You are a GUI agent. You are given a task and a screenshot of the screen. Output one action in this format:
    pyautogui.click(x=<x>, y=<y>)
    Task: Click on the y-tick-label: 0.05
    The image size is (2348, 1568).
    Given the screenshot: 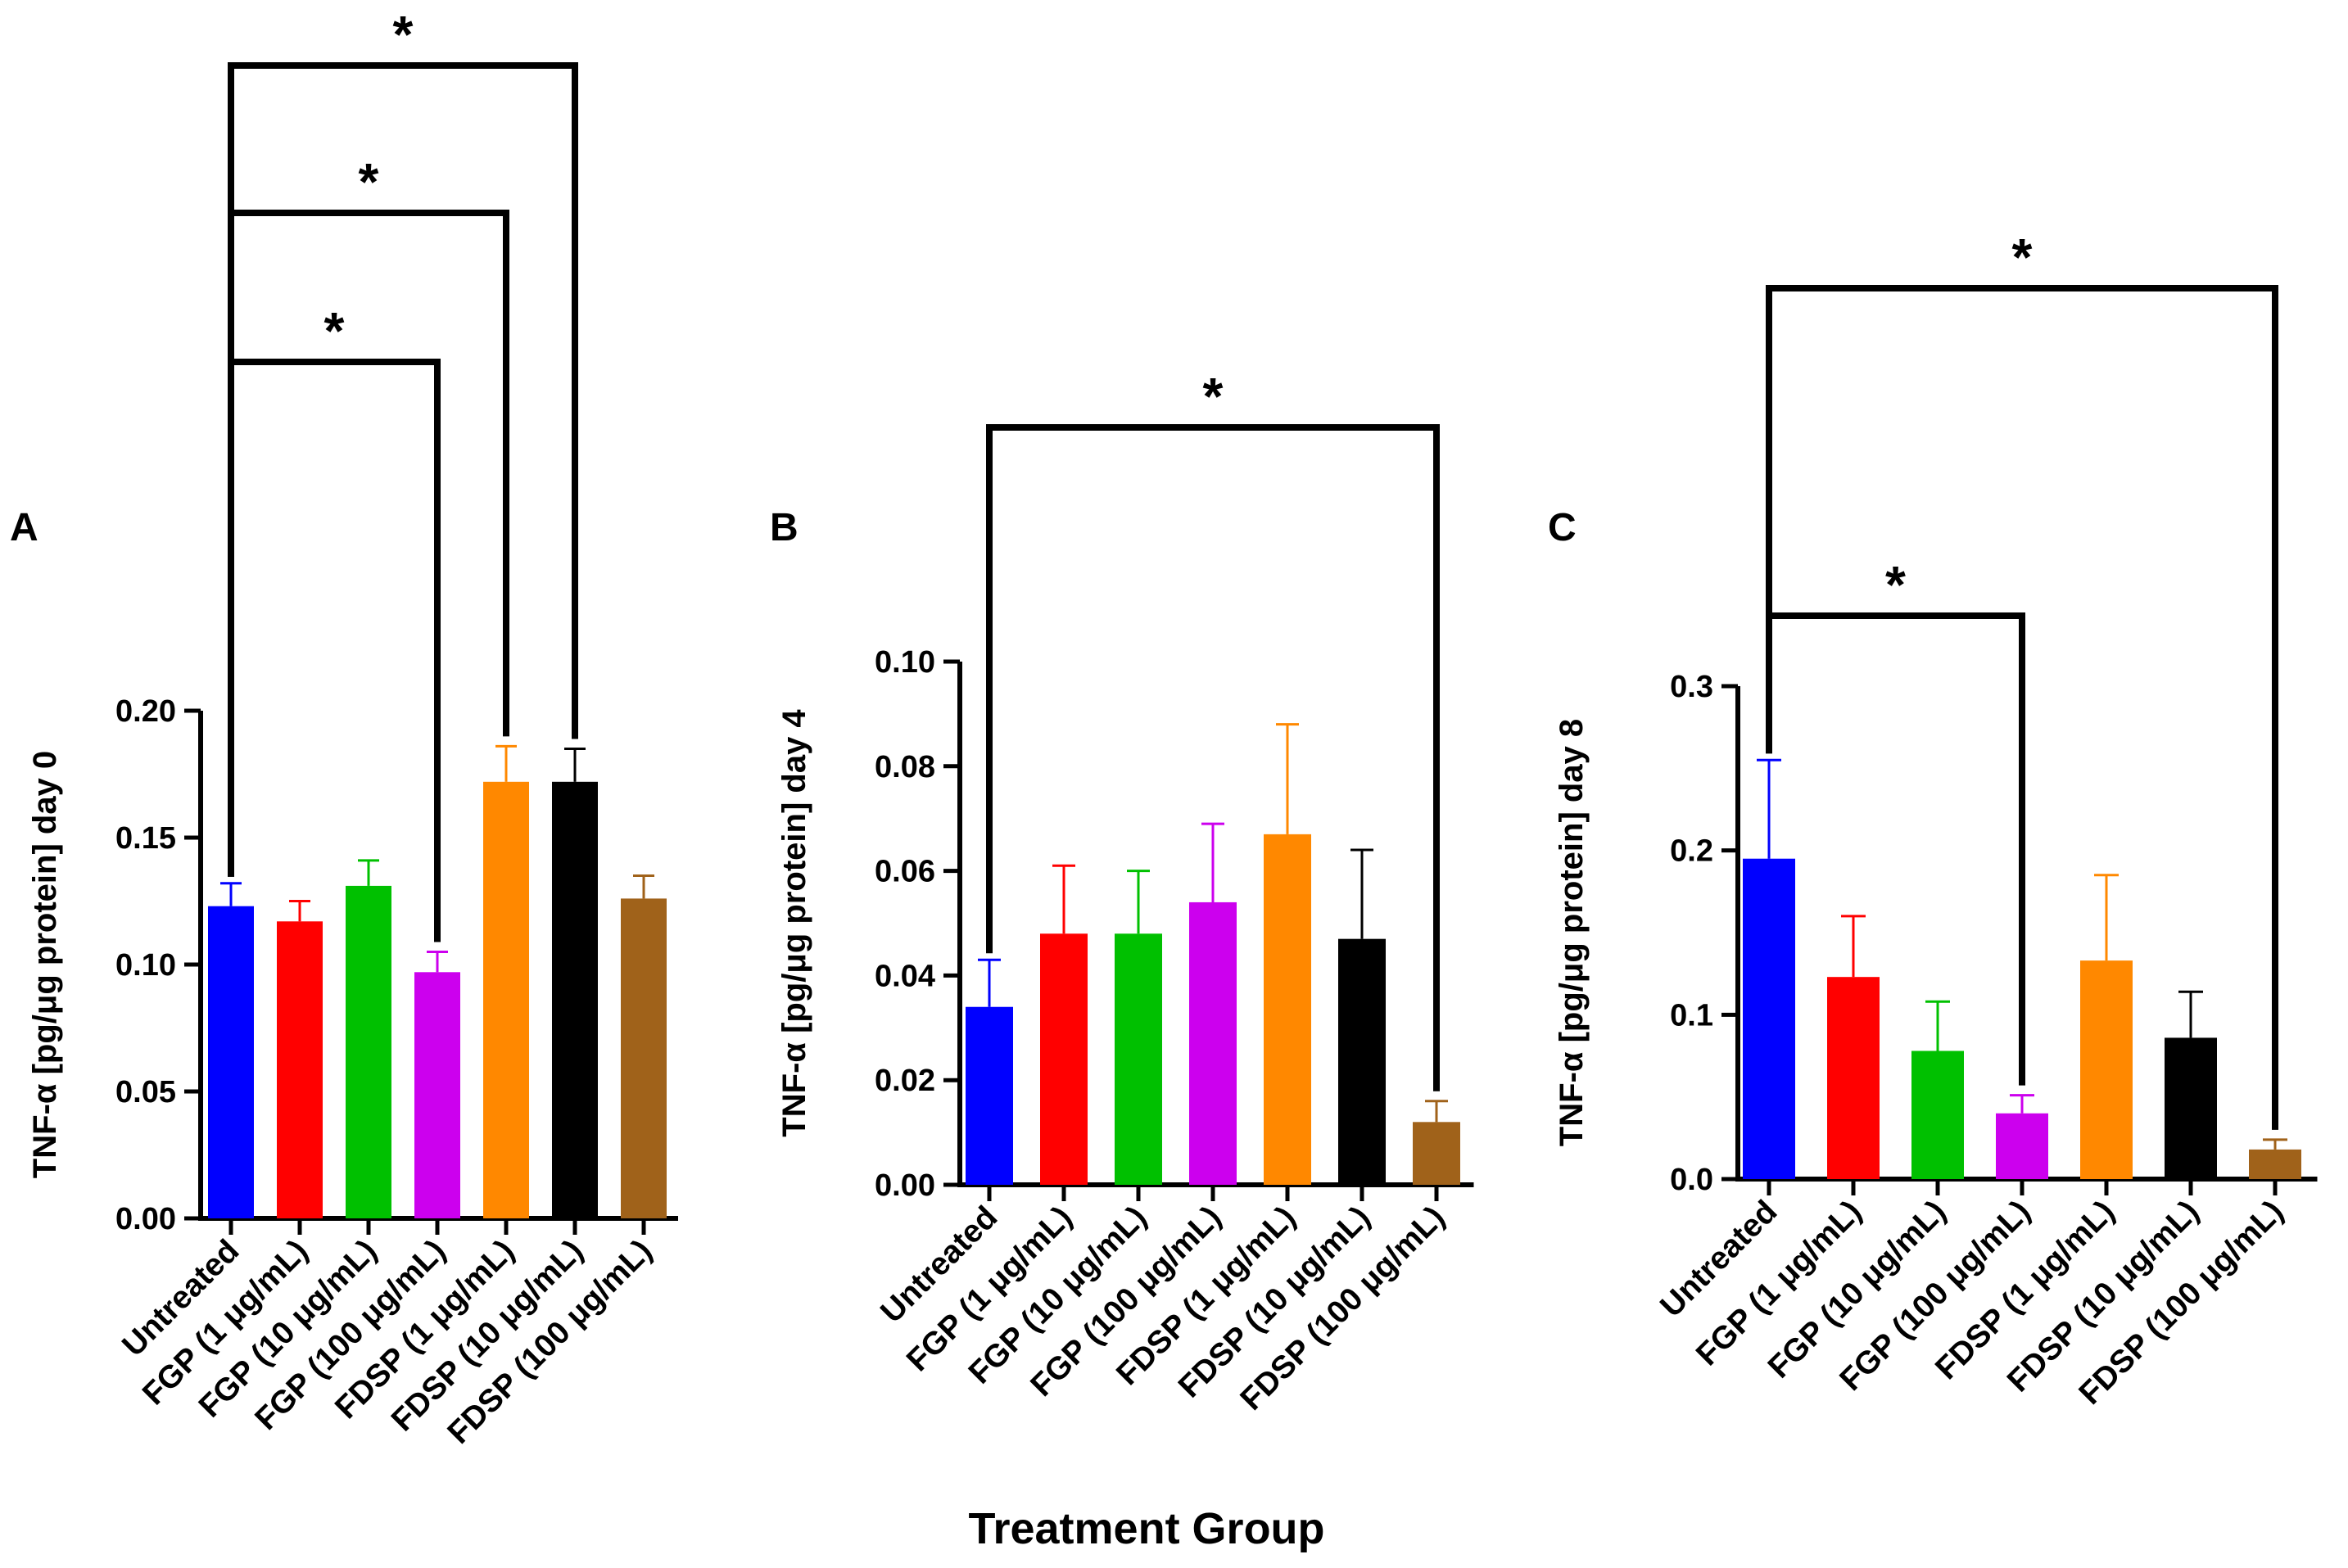 What is the action you would take?
    pyautogui.click(x=146, y=1092)
    